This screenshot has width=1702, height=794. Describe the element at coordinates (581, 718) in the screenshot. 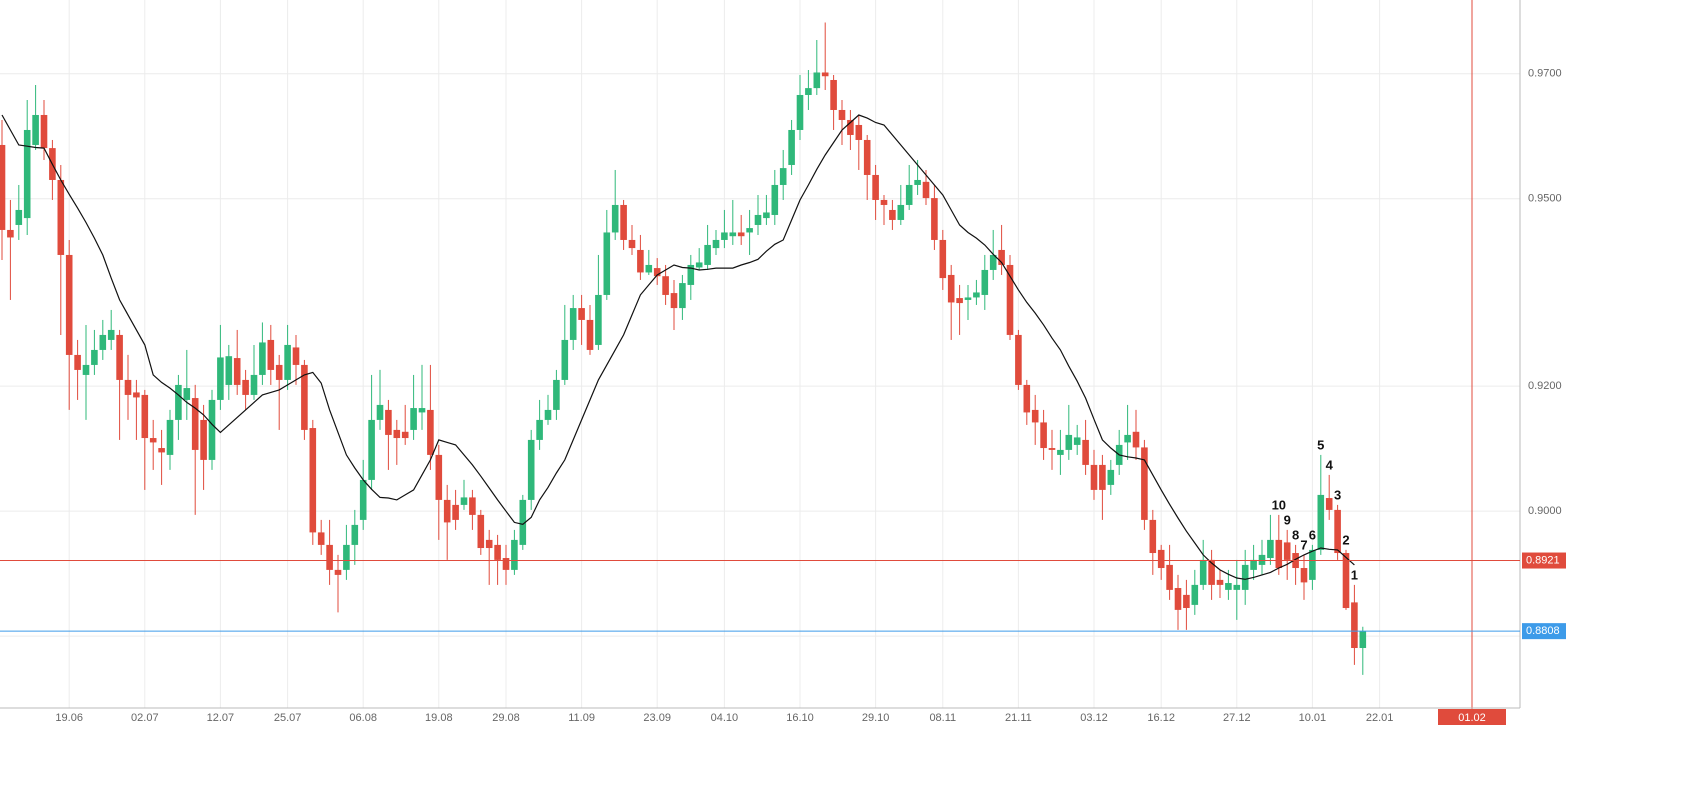

I see `x-tick-label: 11.09` at that location.